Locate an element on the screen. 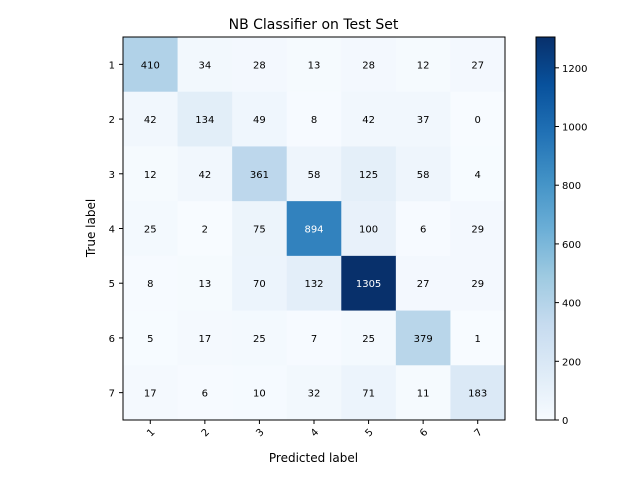 This screenshot has width=640, height=480. cell-value-label: 37 is located at coordinates (423, 120).